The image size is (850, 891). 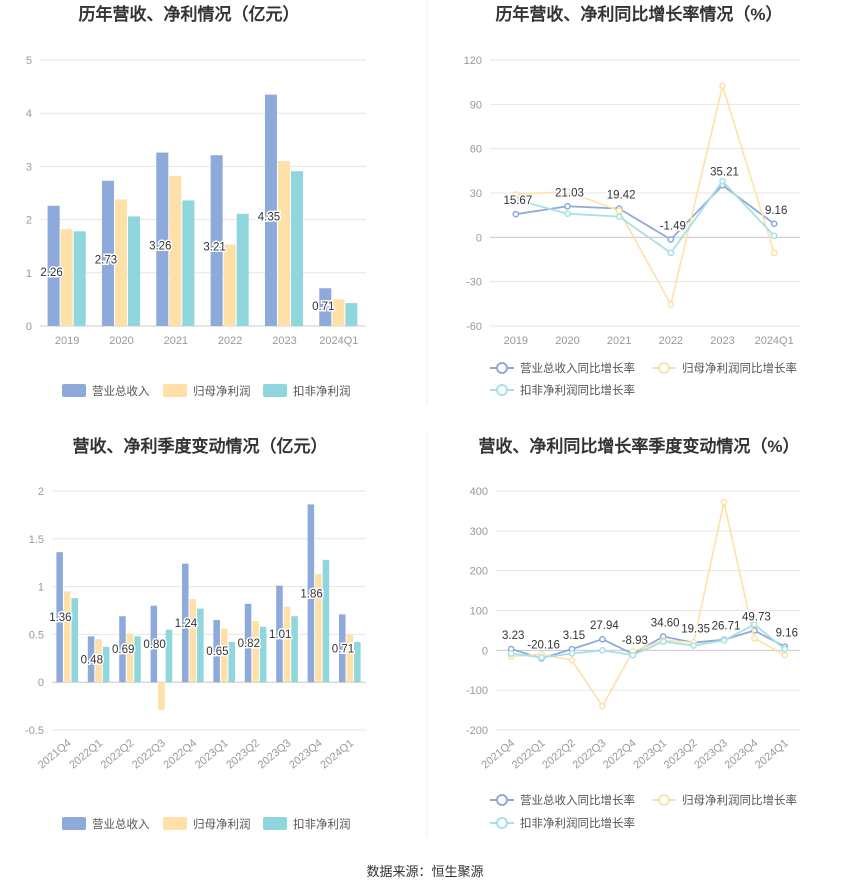 I want to click on bar-value-label: 1.36, so click(x=60, y=618).